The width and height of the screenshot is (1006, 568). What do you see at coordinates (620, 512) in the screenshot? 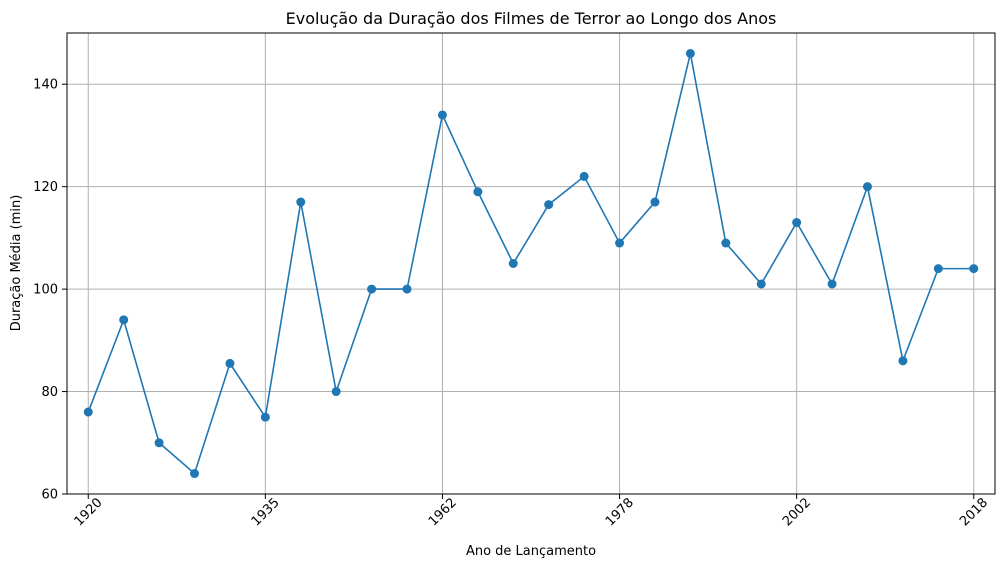
I see `x-tick-label: 1978` at bounding box center [620, 512].